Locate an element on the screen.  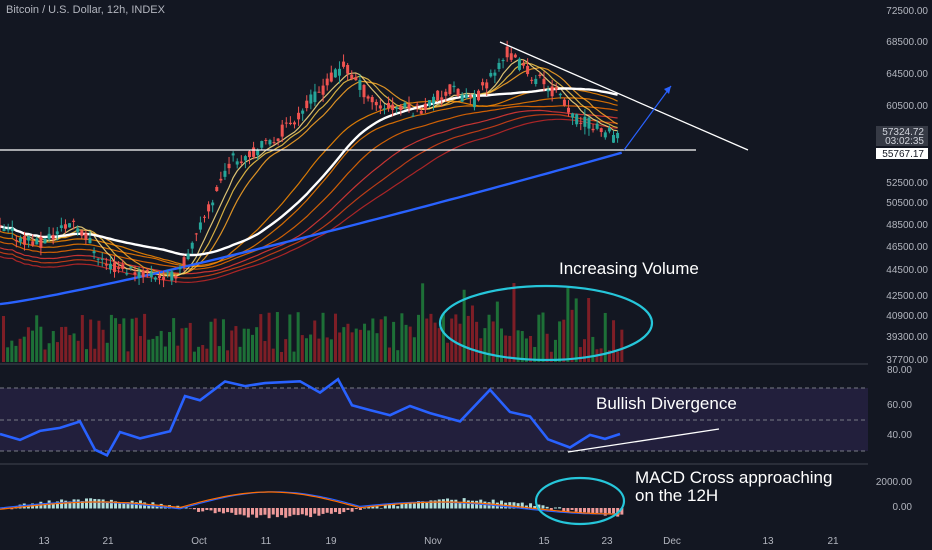
y-axis-tick-label: 39300.00 is located at coordinates (907, 337).